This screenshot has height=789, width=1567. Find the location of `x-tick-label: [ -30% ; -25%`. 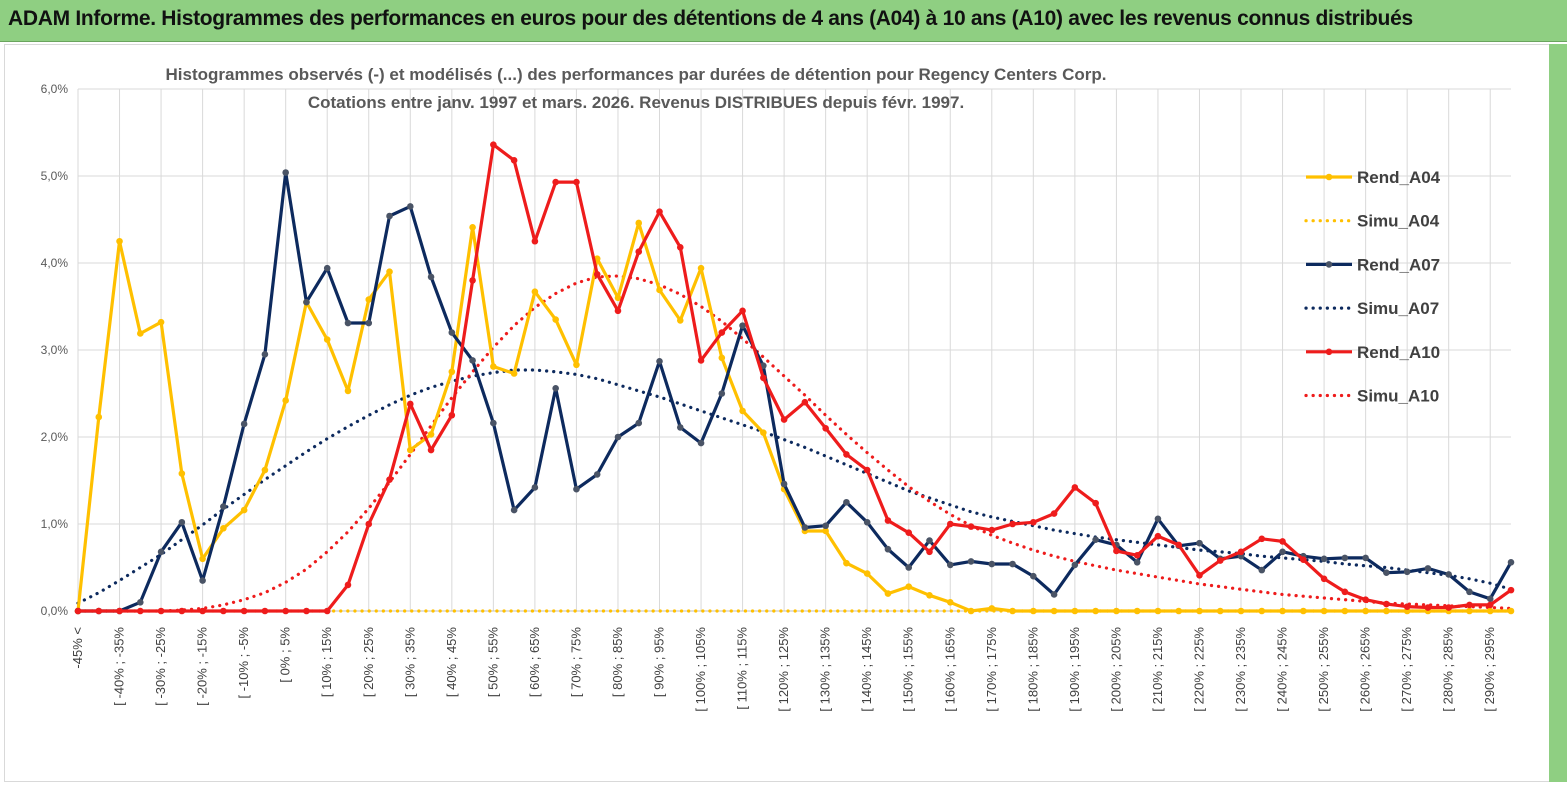

x-tick-label: [ -30% ; -25% is located at coordinates (160, 666).